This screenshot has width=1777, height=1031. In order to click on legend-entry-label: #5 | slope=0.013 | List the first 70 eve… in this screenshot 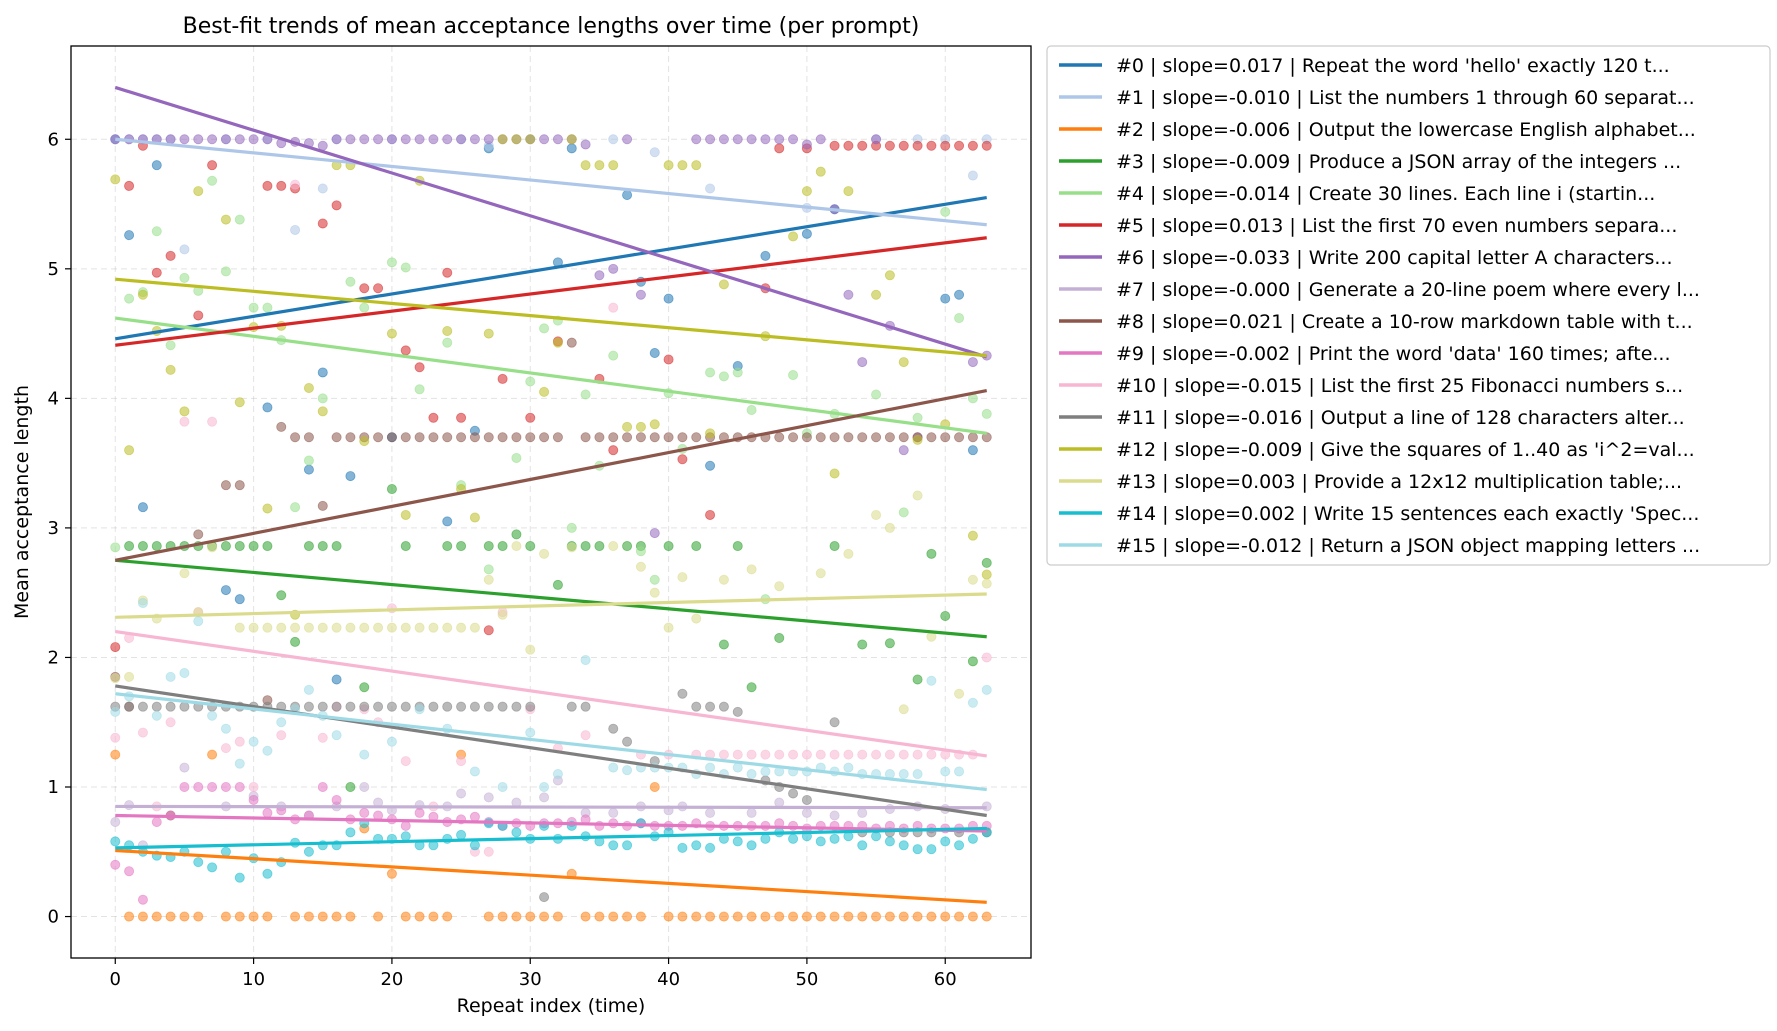, I will do `click(1396, 226)`.